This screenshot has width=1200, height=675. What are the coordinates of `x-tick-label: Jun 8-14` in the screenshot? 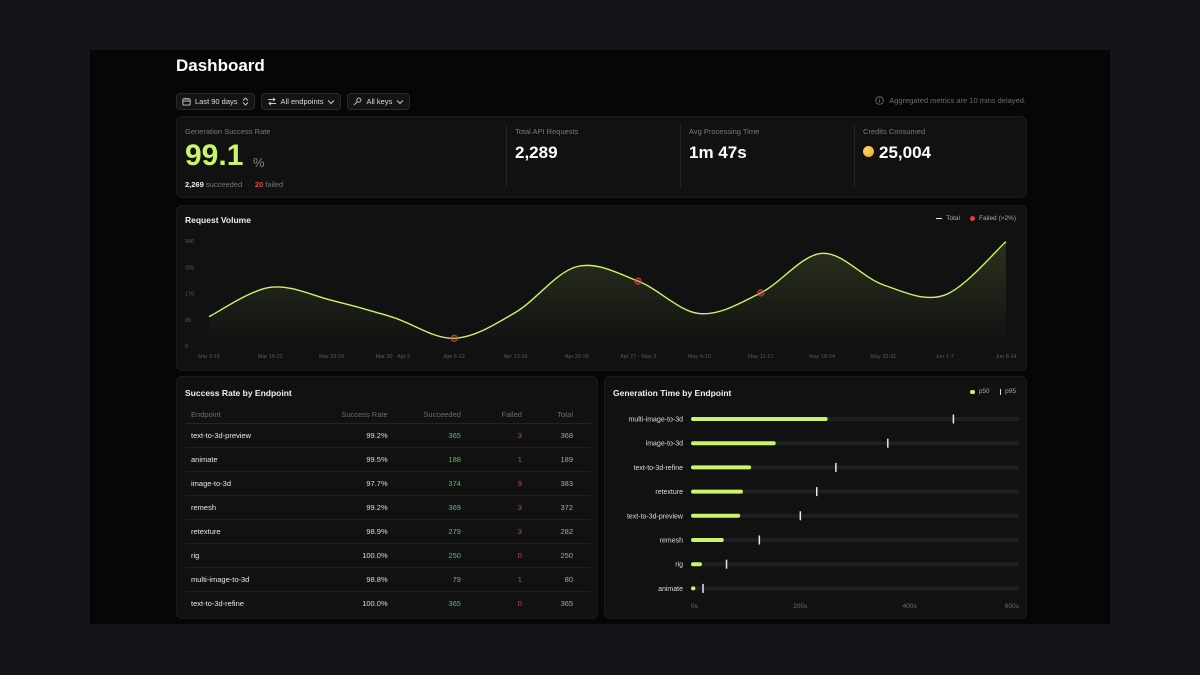 It's located at (1005, 357).